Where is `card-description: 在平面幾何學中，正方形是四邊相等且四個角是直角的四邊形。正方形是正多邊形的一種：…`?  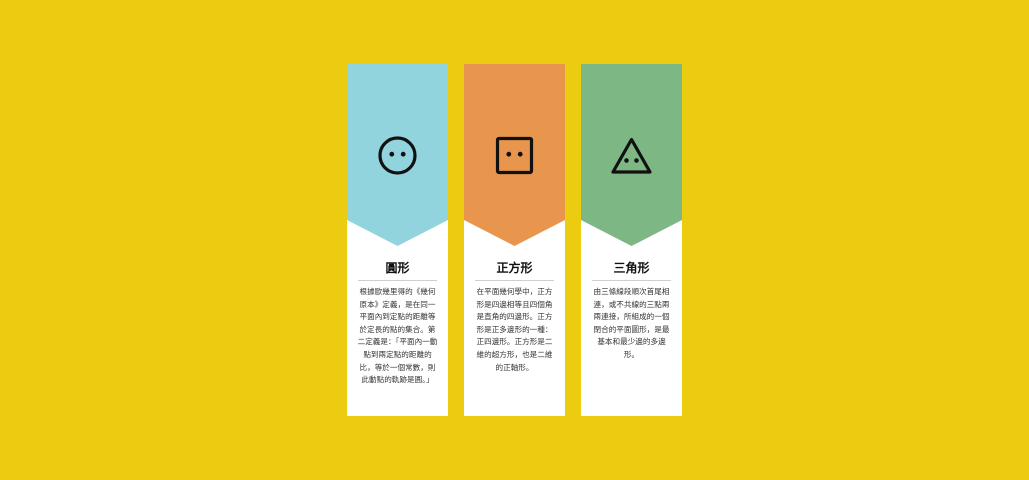
card-description: 在平面幾何學中，正方形是四邊相等且四個角是直角的四邊形。正方形是正多邊形的一種：… is located at coordinates (514, 329).